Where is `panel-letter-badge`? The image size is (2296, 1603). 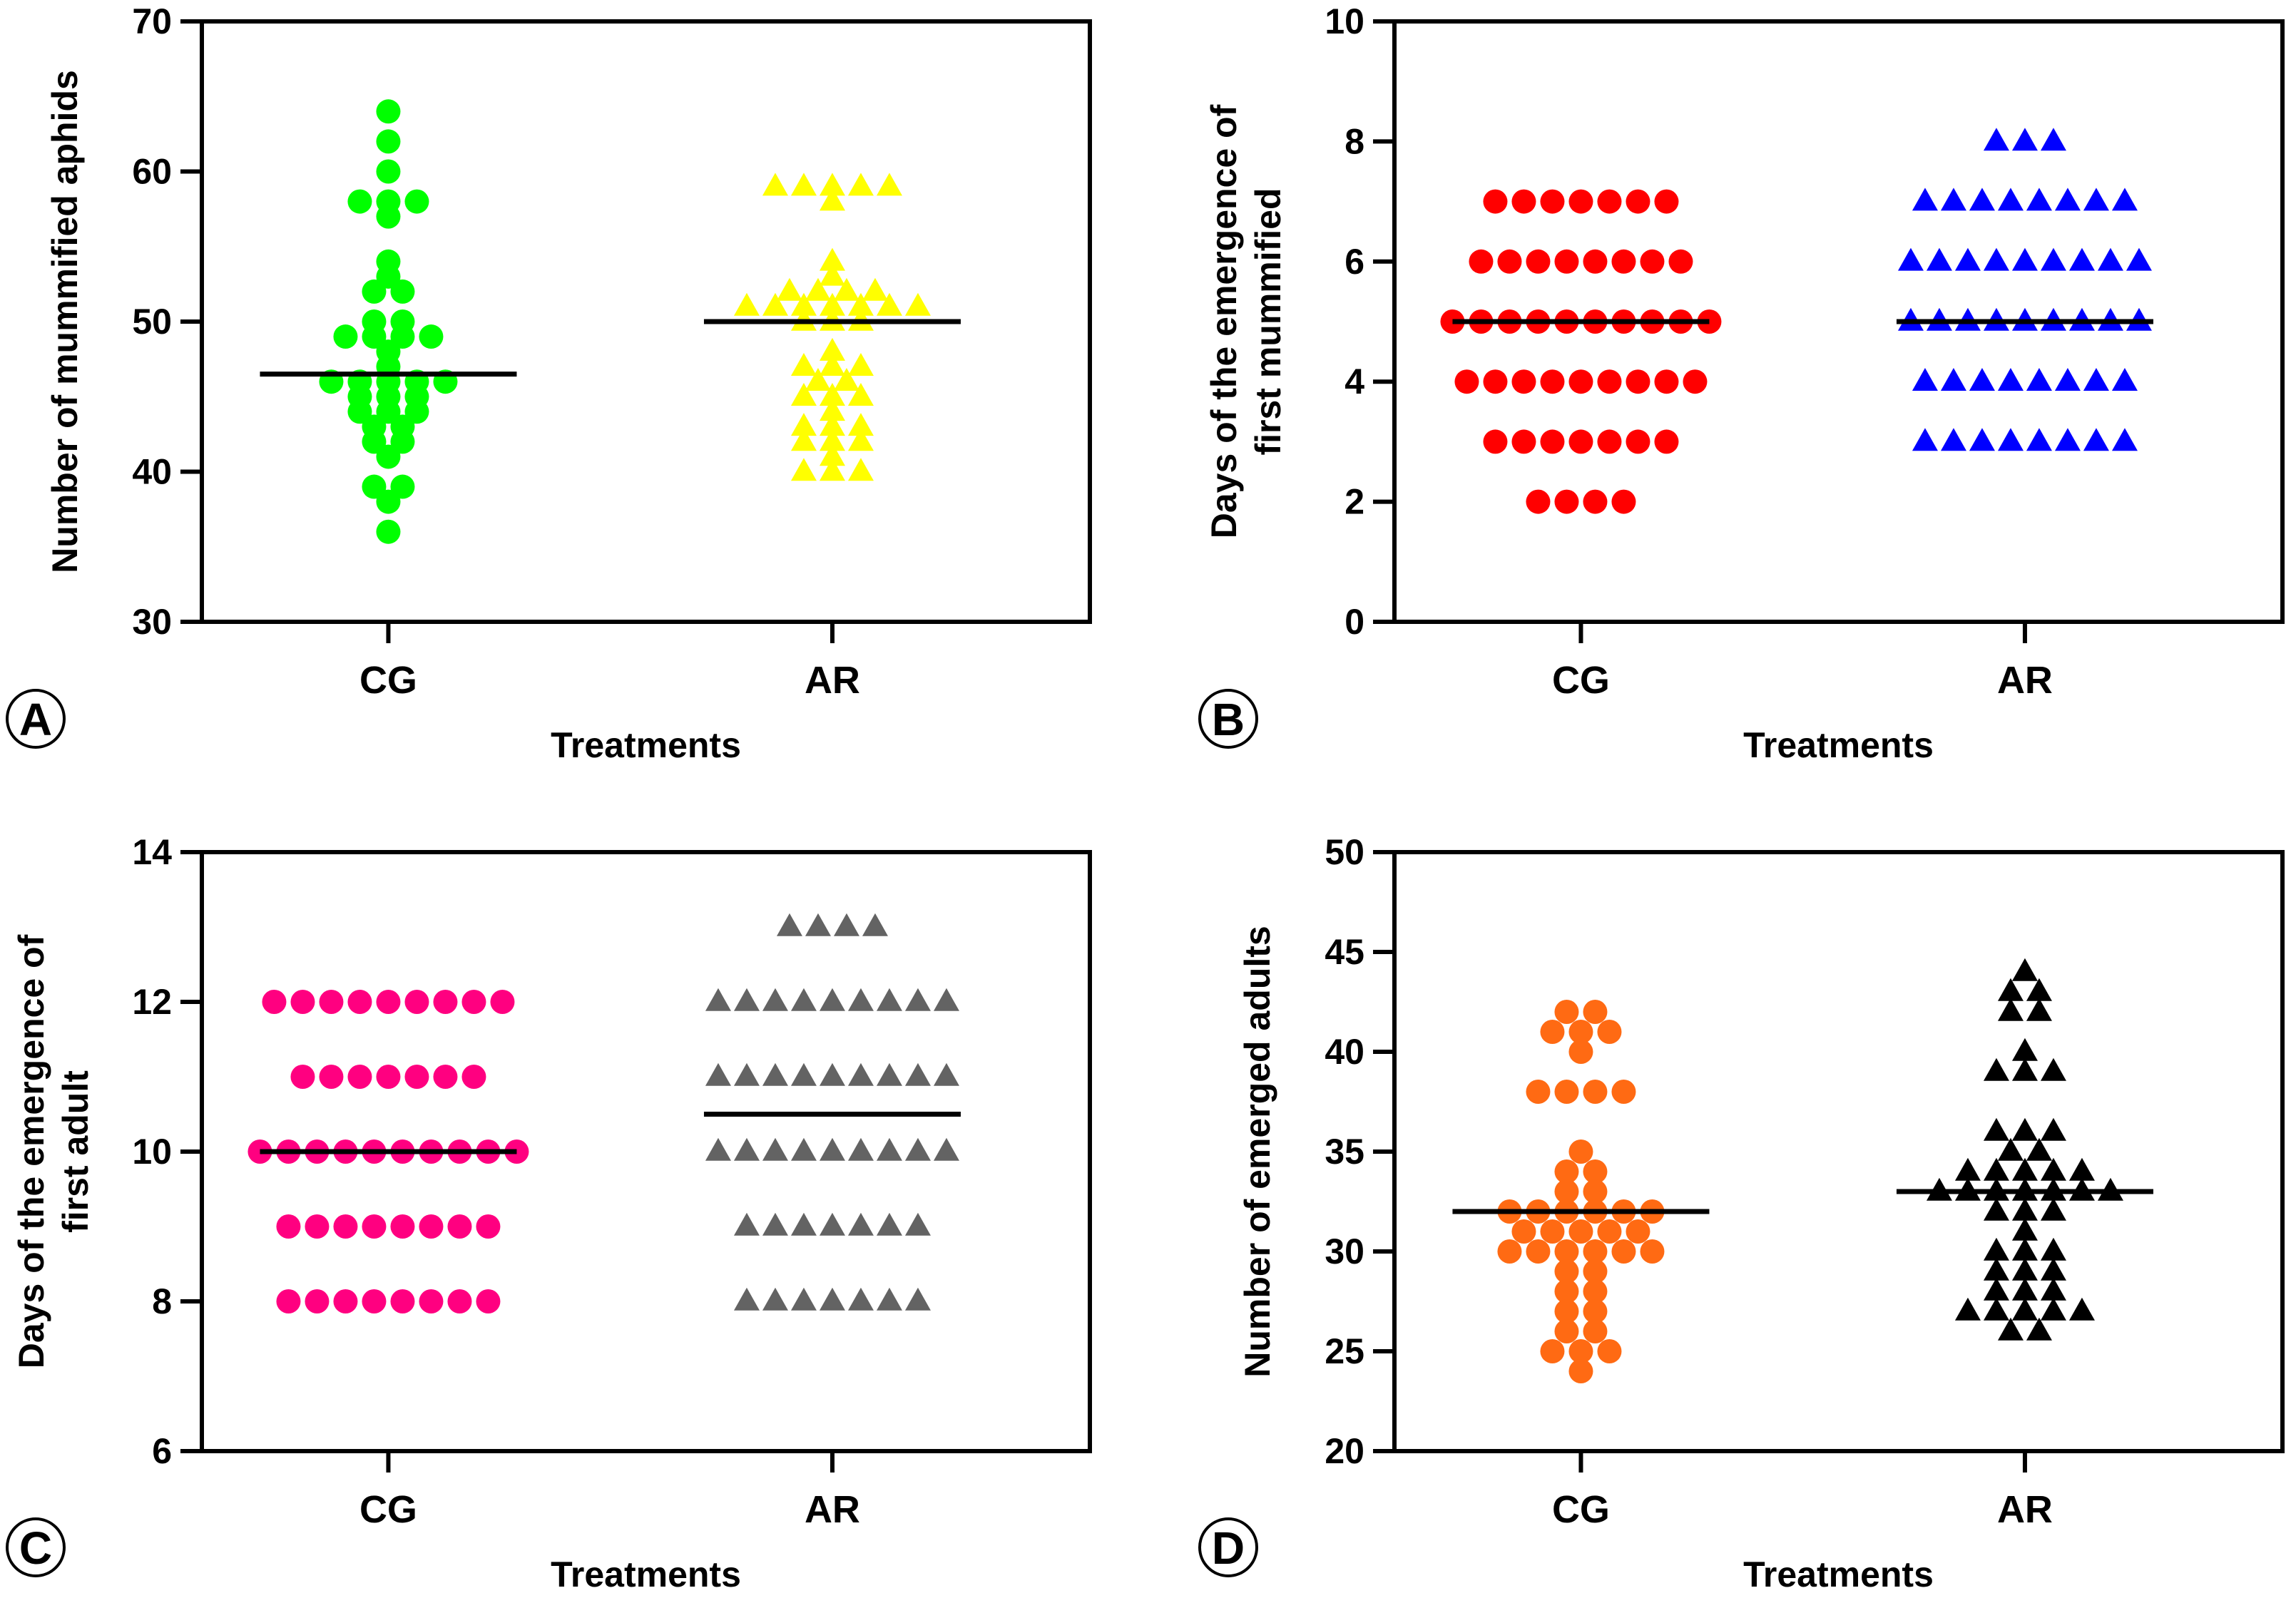 panel-letter-badge is located at coordinates (36, 719).